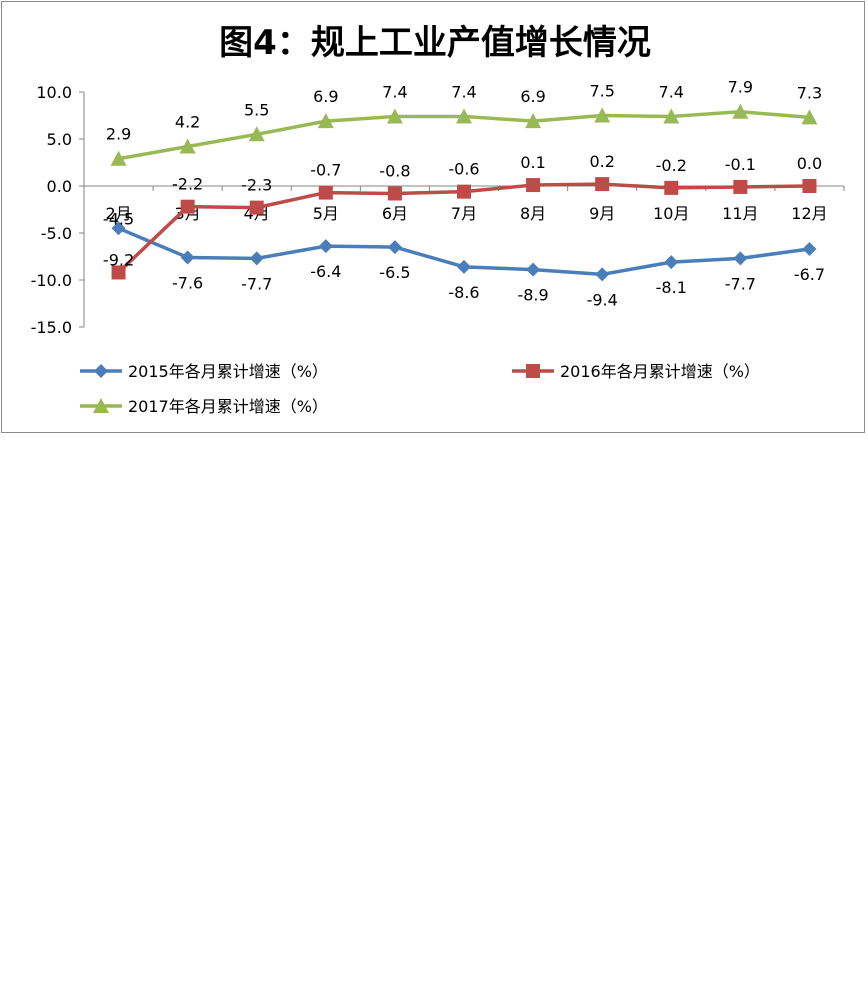  Describe the element at coordinates (187, 282) in the screenshot. I see `data-label: -7.6` at that location.